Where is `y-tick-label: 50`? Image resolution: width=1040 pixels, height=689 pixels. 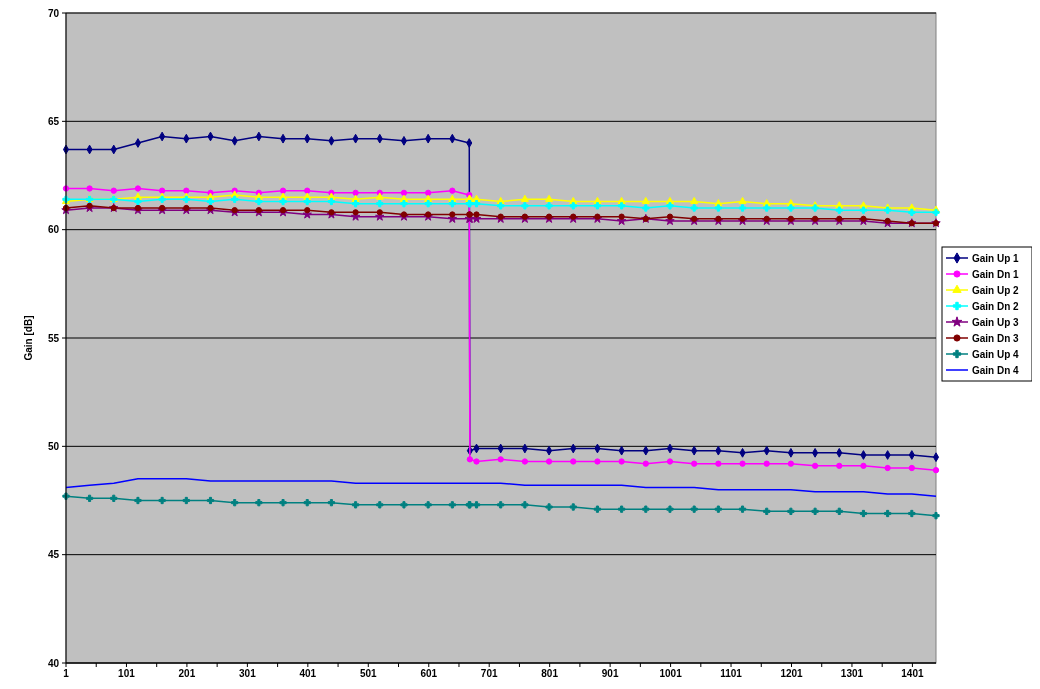 y-tick-label: 50 is located at coordinates (53, 446).